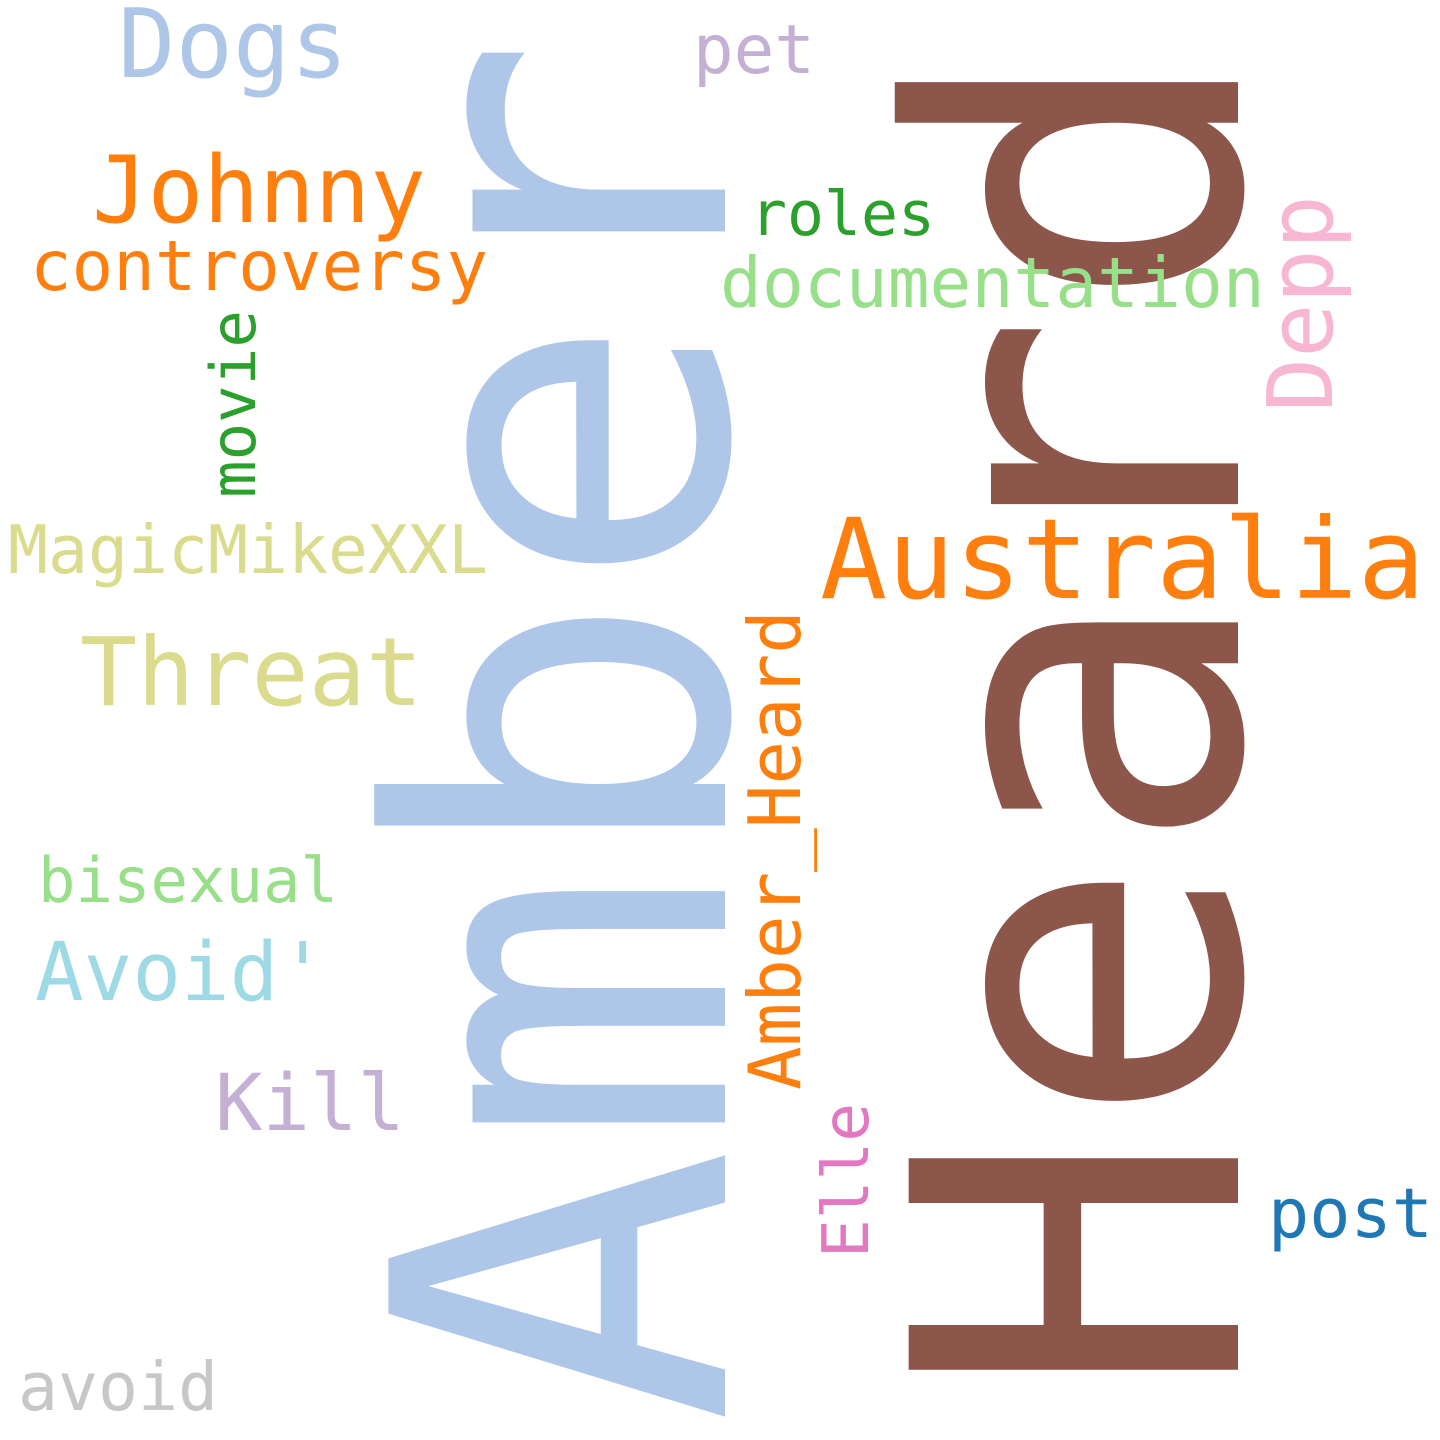 The width and height of the screenshot is (1440, 1440). I want to click on word-magicmikexxl: MagicMikeXXL, so click(248, 550).